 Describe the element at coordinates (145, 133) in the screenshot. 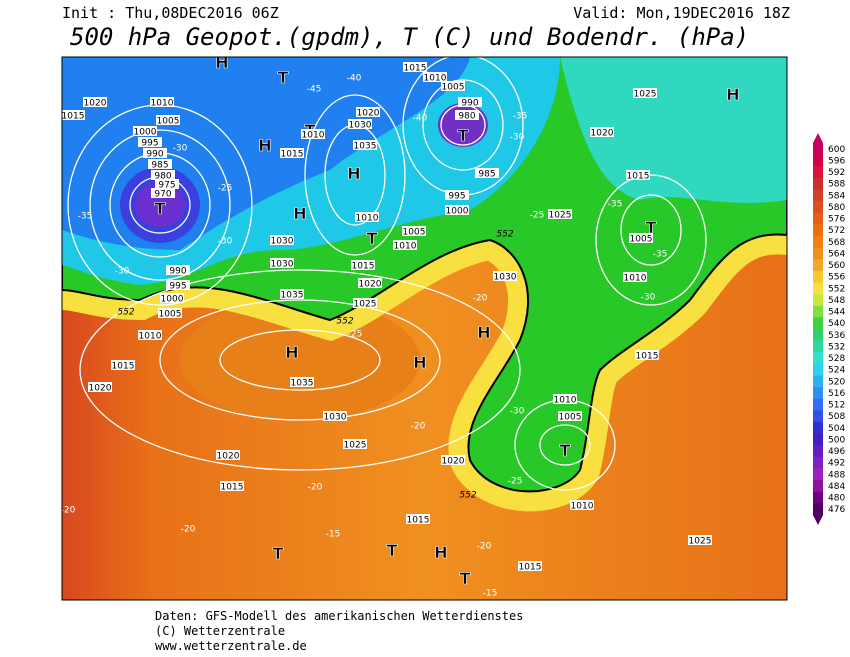

I see `pressure-label: 1000` at that location.